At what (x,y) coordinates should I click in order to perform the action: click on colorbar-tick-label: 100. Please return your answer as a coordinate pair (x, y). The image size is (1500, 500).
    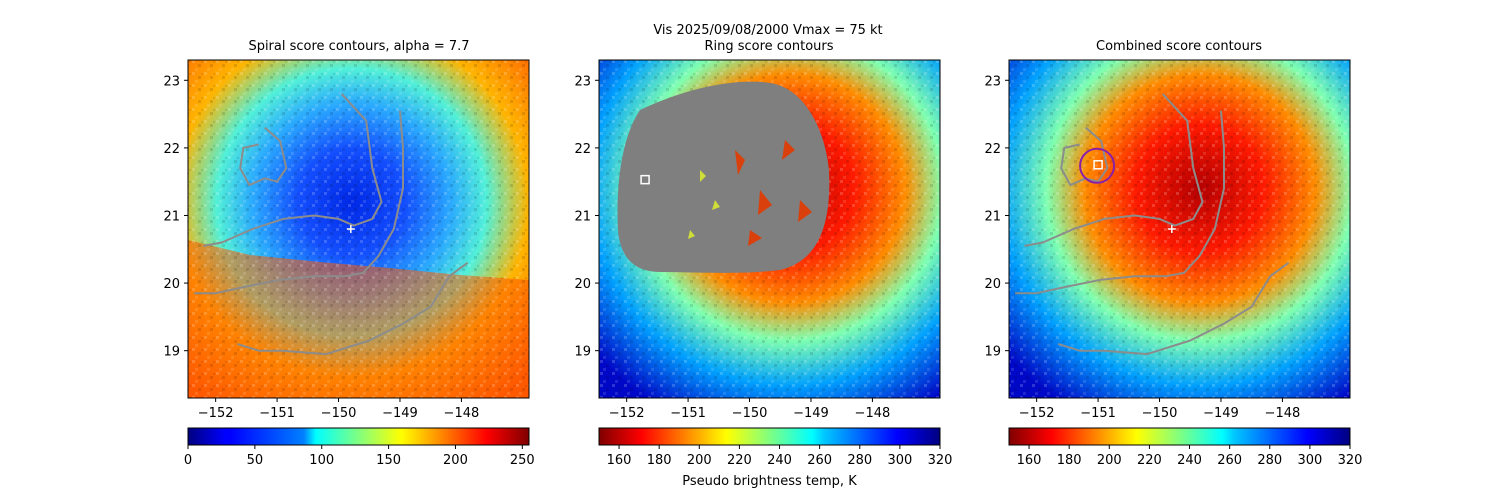
    Looking at the image, I should click on (321, 460).